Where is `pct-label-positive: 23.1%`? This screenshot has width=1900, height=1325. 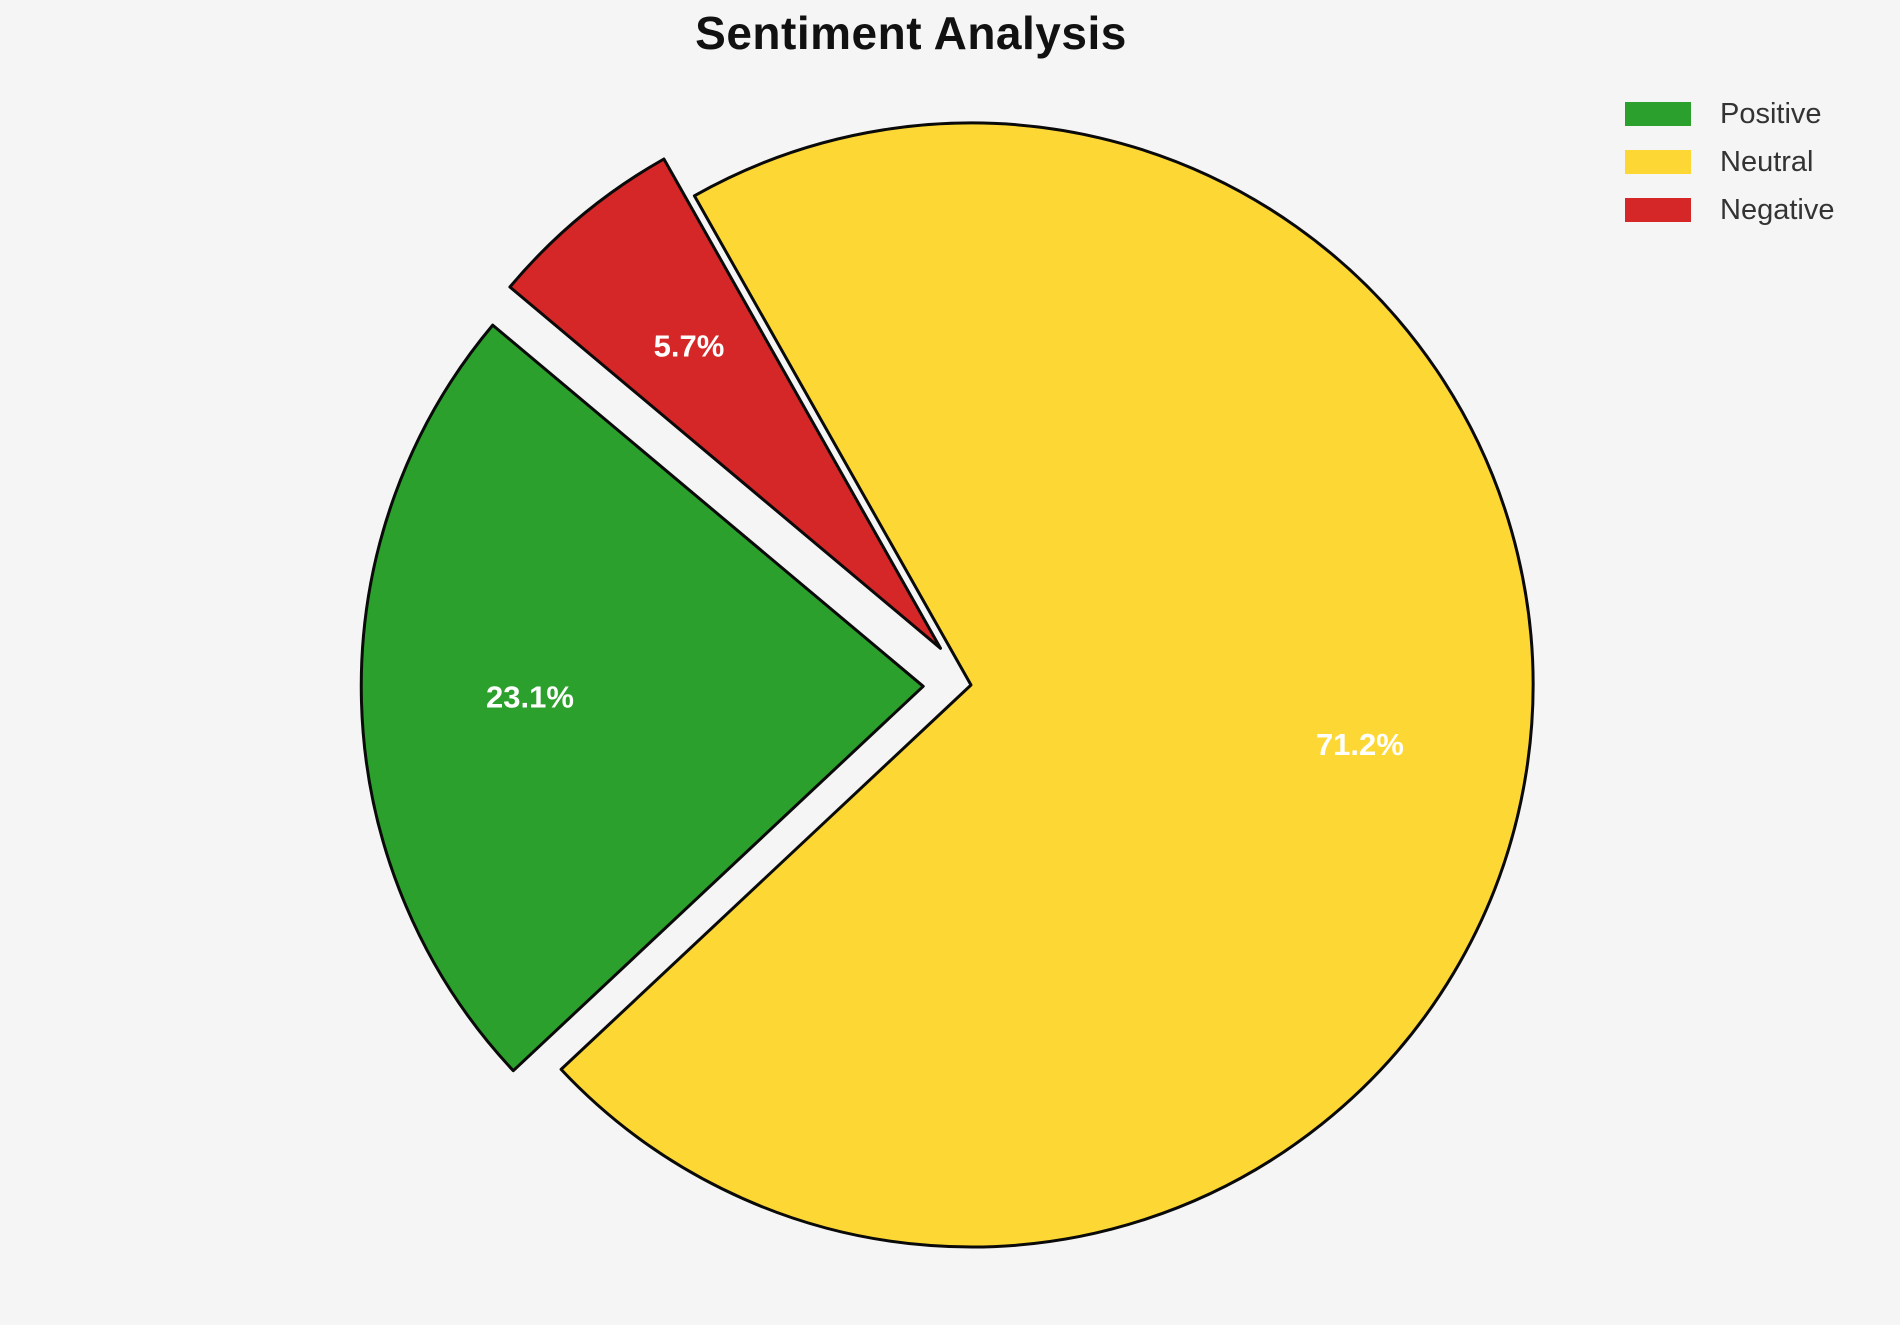
pct-label-positive: 23.1% is located at coordinates (530, 697).